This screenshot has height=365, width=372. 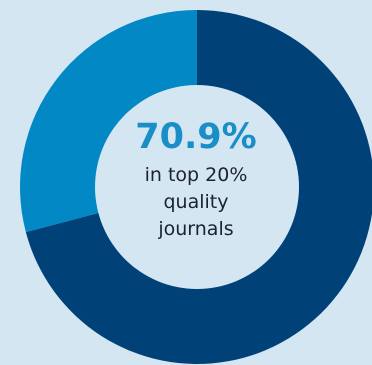 I want to click on center-caption-line-2: quality, so click(x=196, y=202).